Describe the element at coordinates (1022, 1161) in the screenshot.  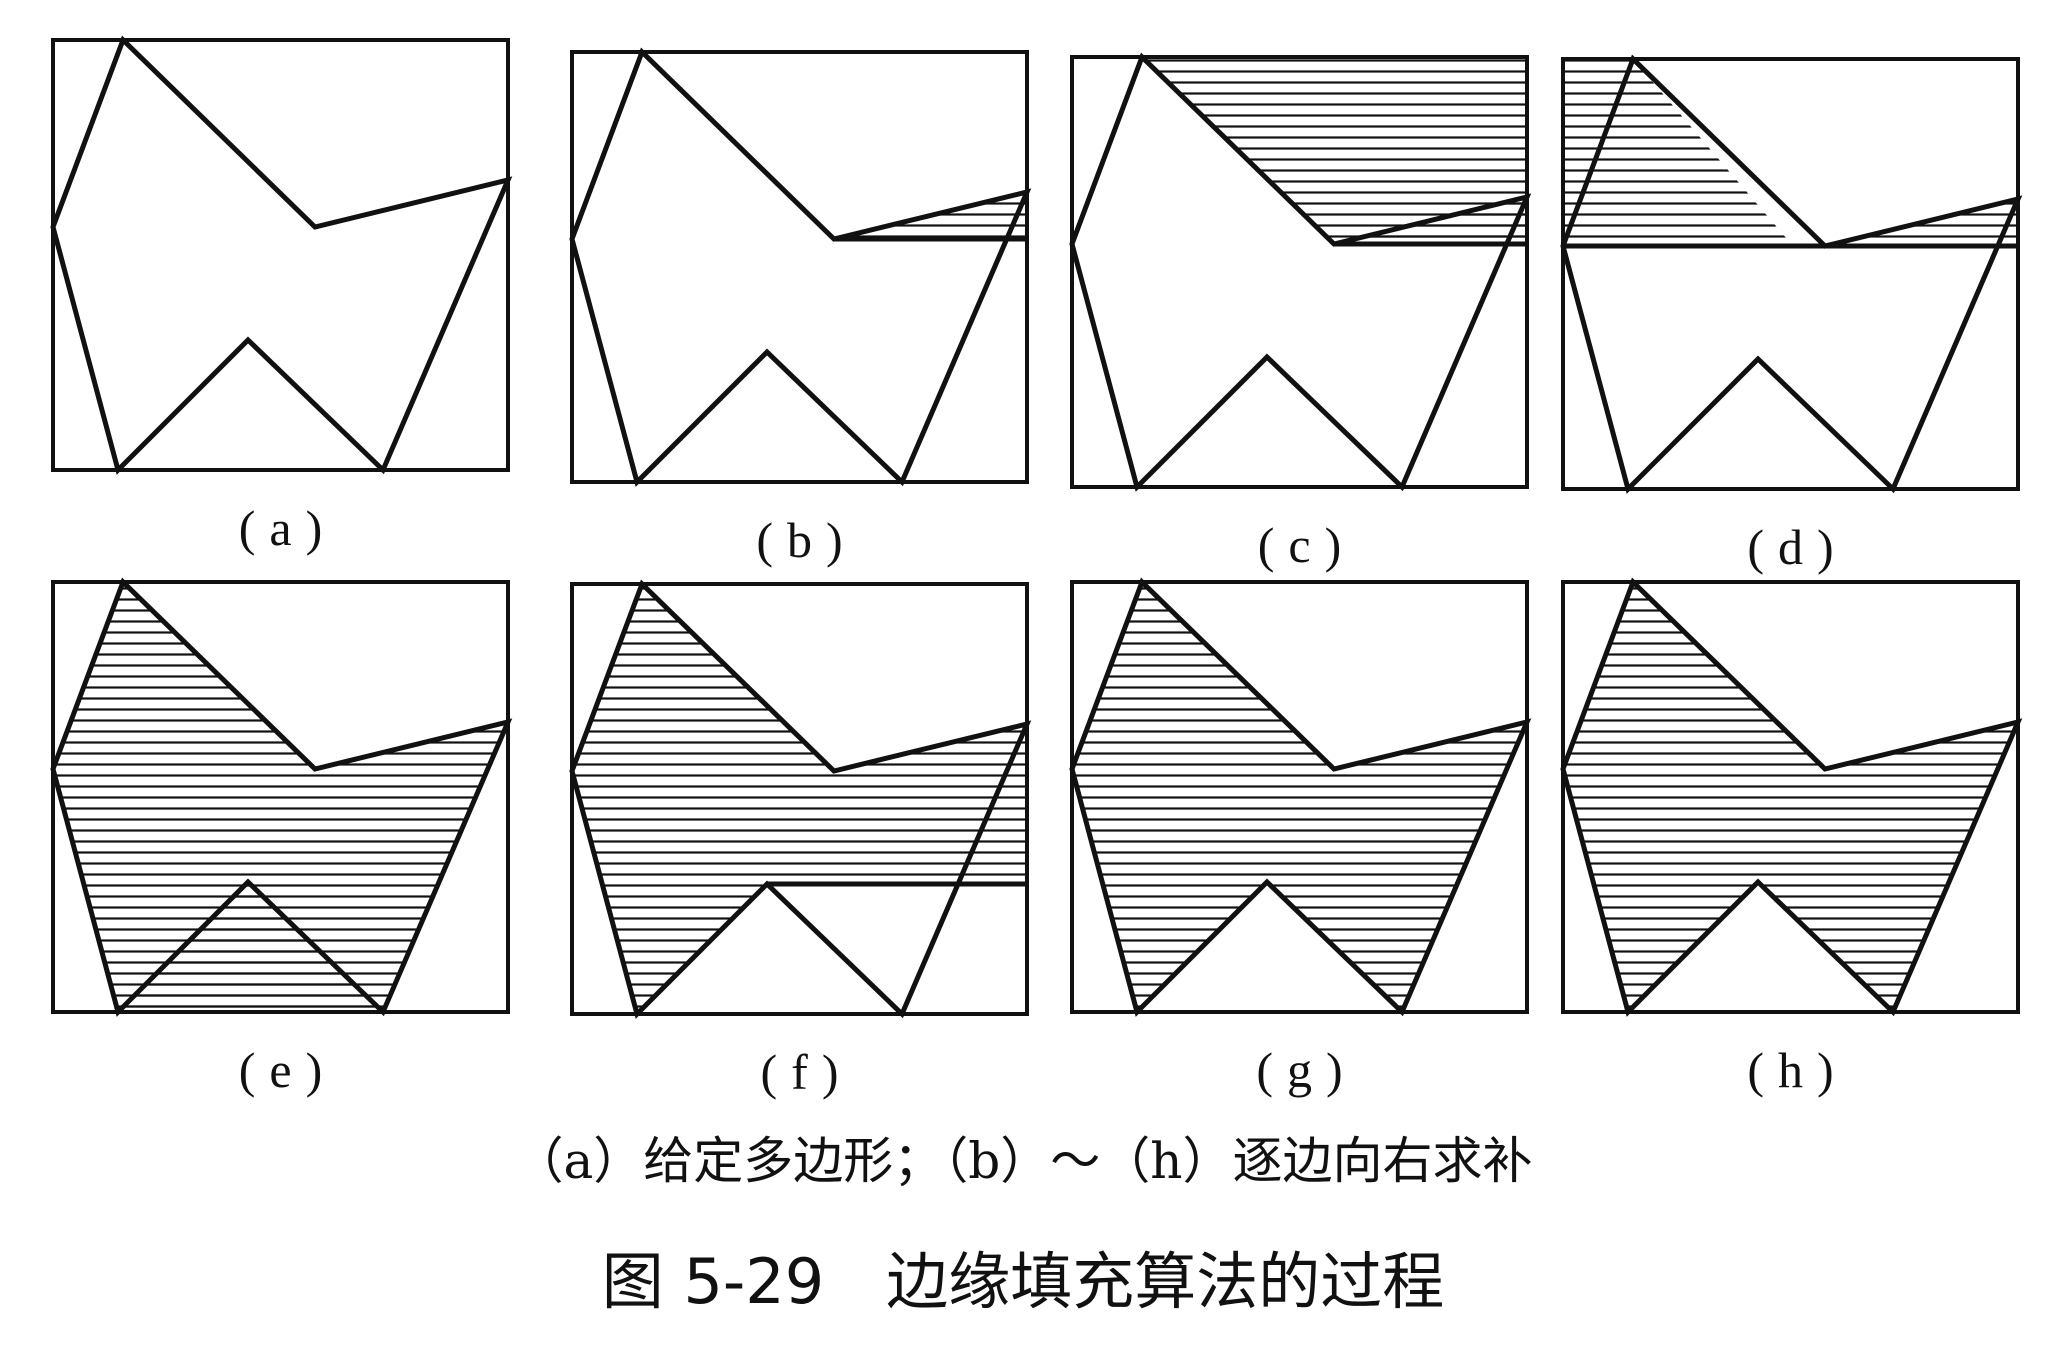
I see `figure-subcaption: （a）给定多边形；（b）～（h）逐边向右求补` at that location.